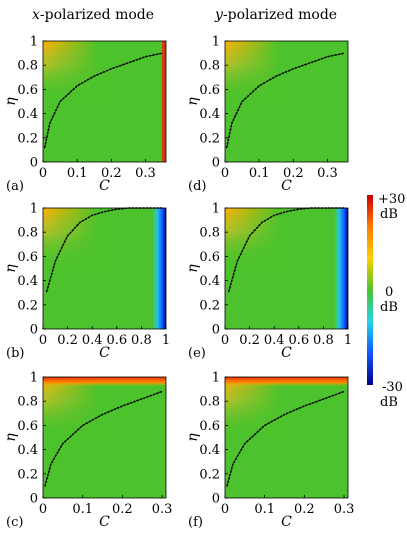 The image size is (407, 539). I want to click on panel-label: (f), so click(195, 522).